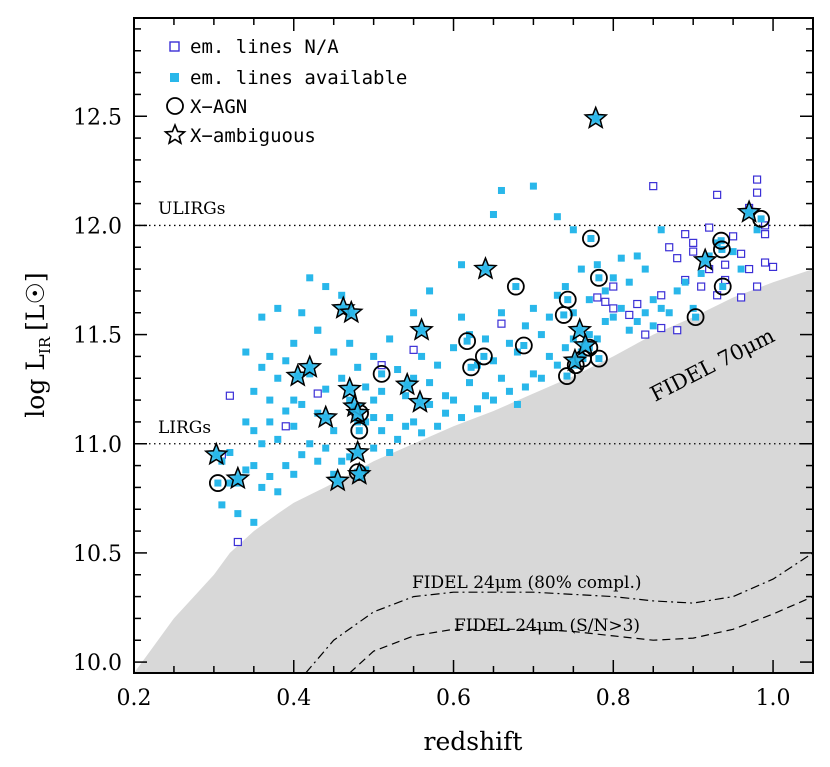  What do you see at coordinates (97, 663) in the screenshot?
I see `y-tick-label: 10.0` at bounding box center [97, 663].